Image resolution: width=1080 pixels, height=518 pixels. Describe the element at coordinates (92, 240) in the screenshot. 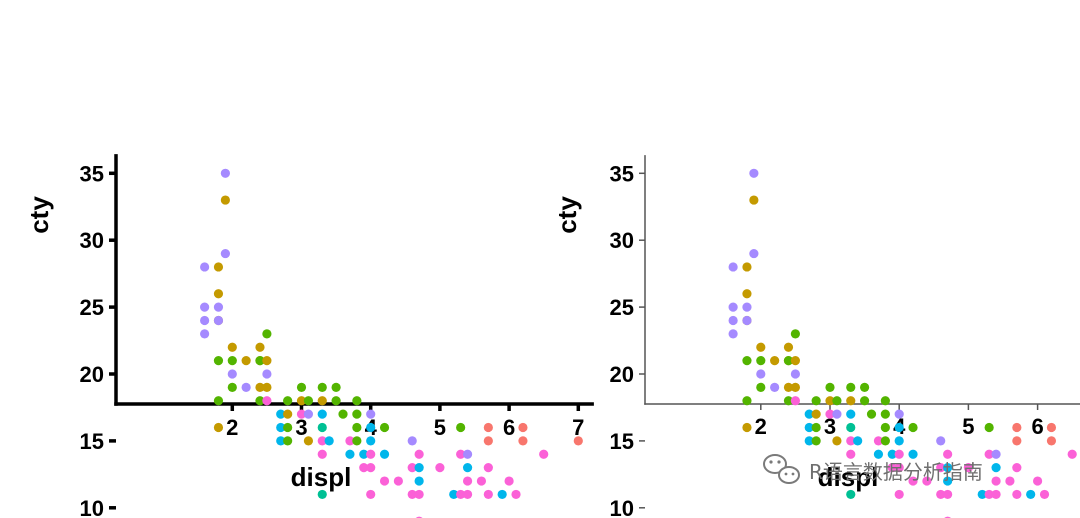

I see `left-y-tick-label: 30` at that location.